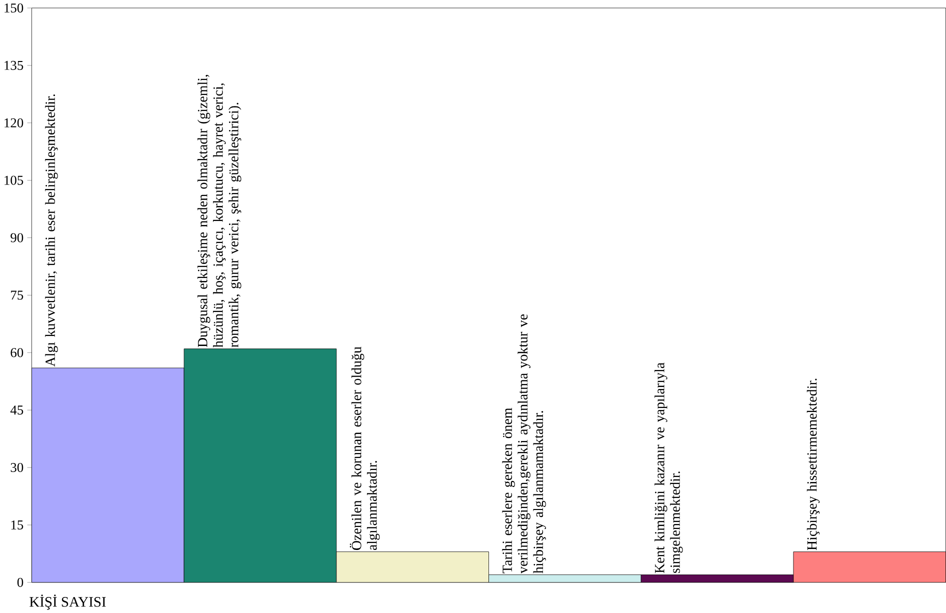 This screenshot has height=613, width=946. Describe the element at coordinates (14, 7) in the screenshot. I see `y-tick-label: 150` at that location.